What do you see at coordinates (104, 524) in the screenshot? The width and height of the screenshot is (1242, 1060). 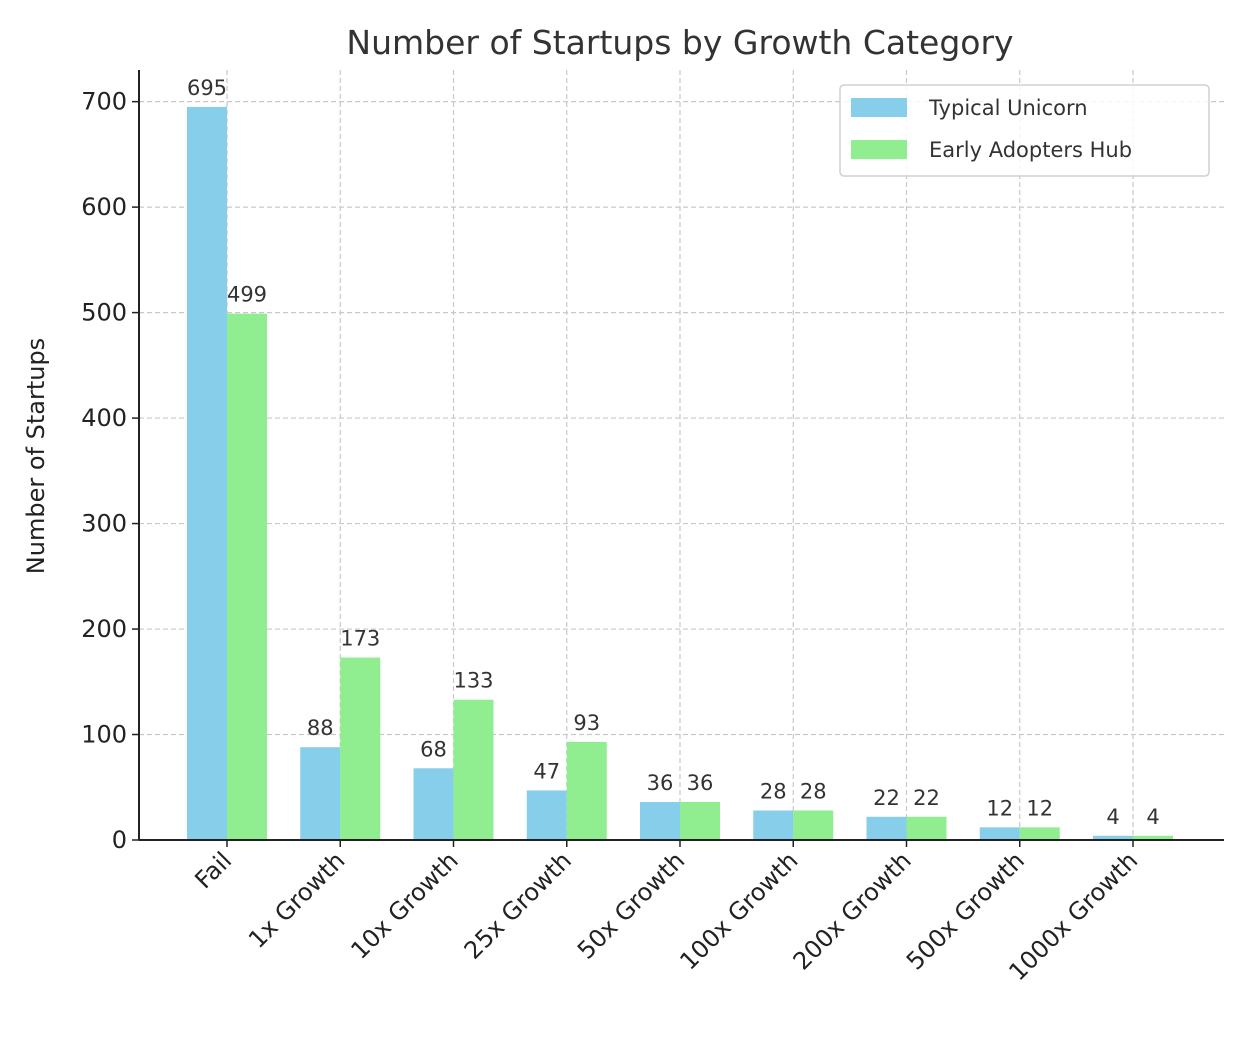 I see `y-tick-label: 300` at bounding box center [104, 524].